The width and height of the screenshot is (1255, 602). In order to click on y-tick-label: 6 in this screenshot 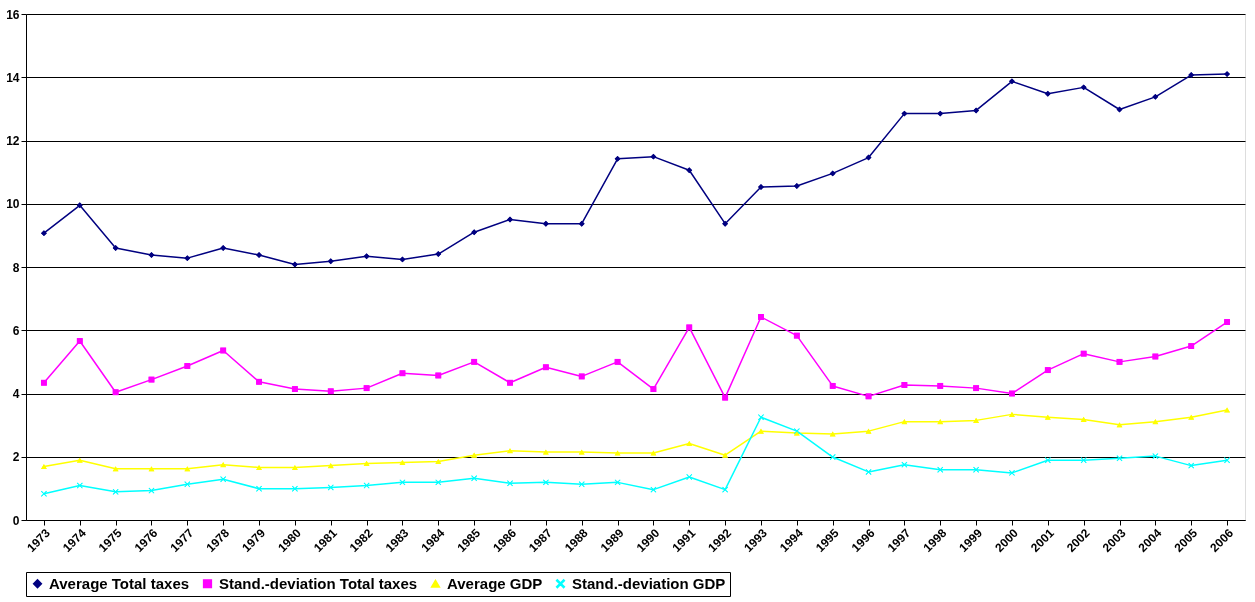, I will do `click(16, 330)`.